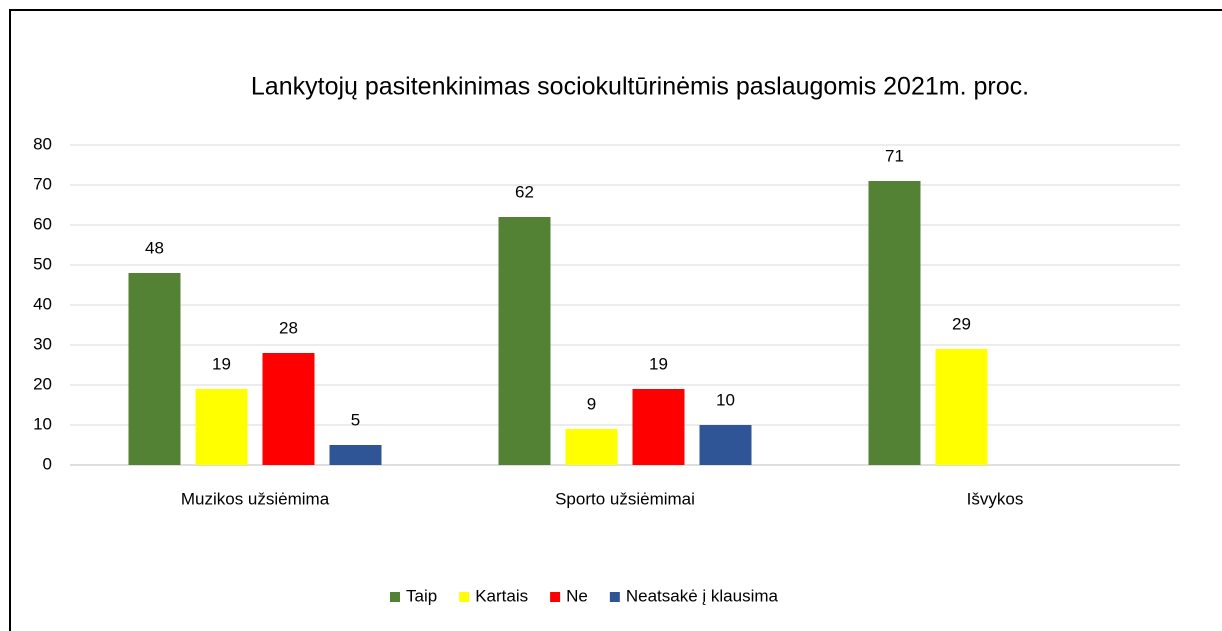 The height and width of the screenshot is (631, 1222). What do you see at coordinates (154, 247) in the screenshot?
I see `value-label: 48` at bounding box center [154, 247].